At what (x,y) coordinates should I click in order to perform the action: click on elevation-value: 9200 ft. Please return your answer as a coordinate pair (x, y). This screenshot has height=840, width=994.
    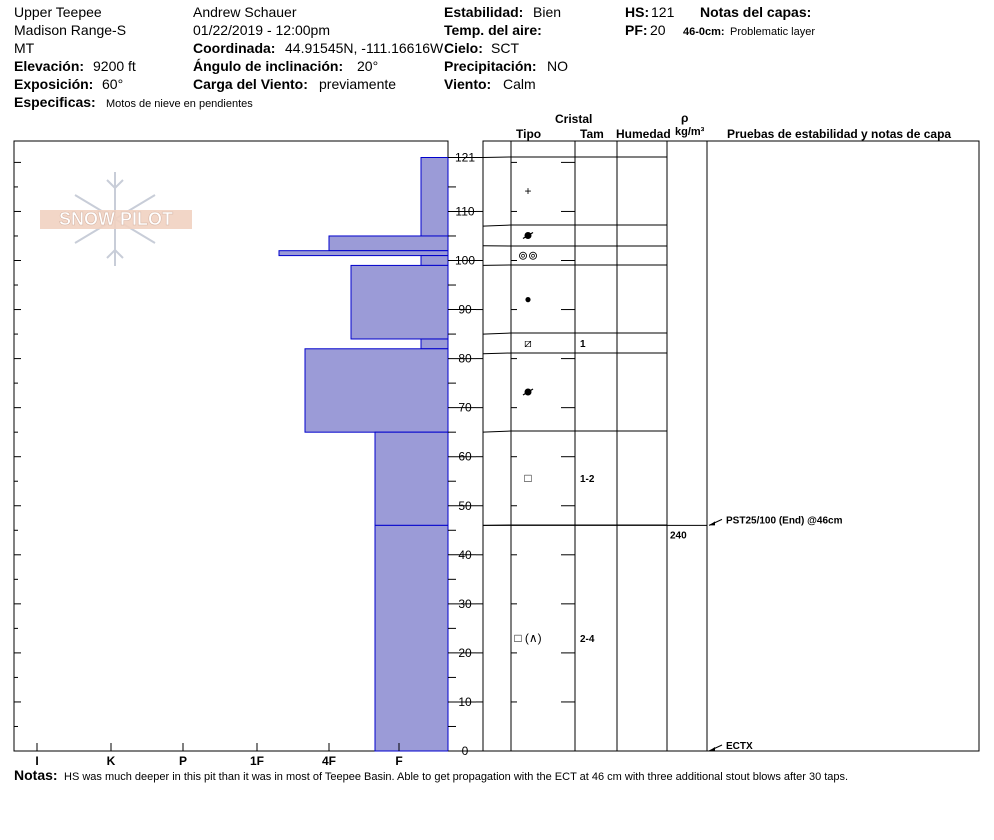
    Looking at the image, I should click on (114, 66).